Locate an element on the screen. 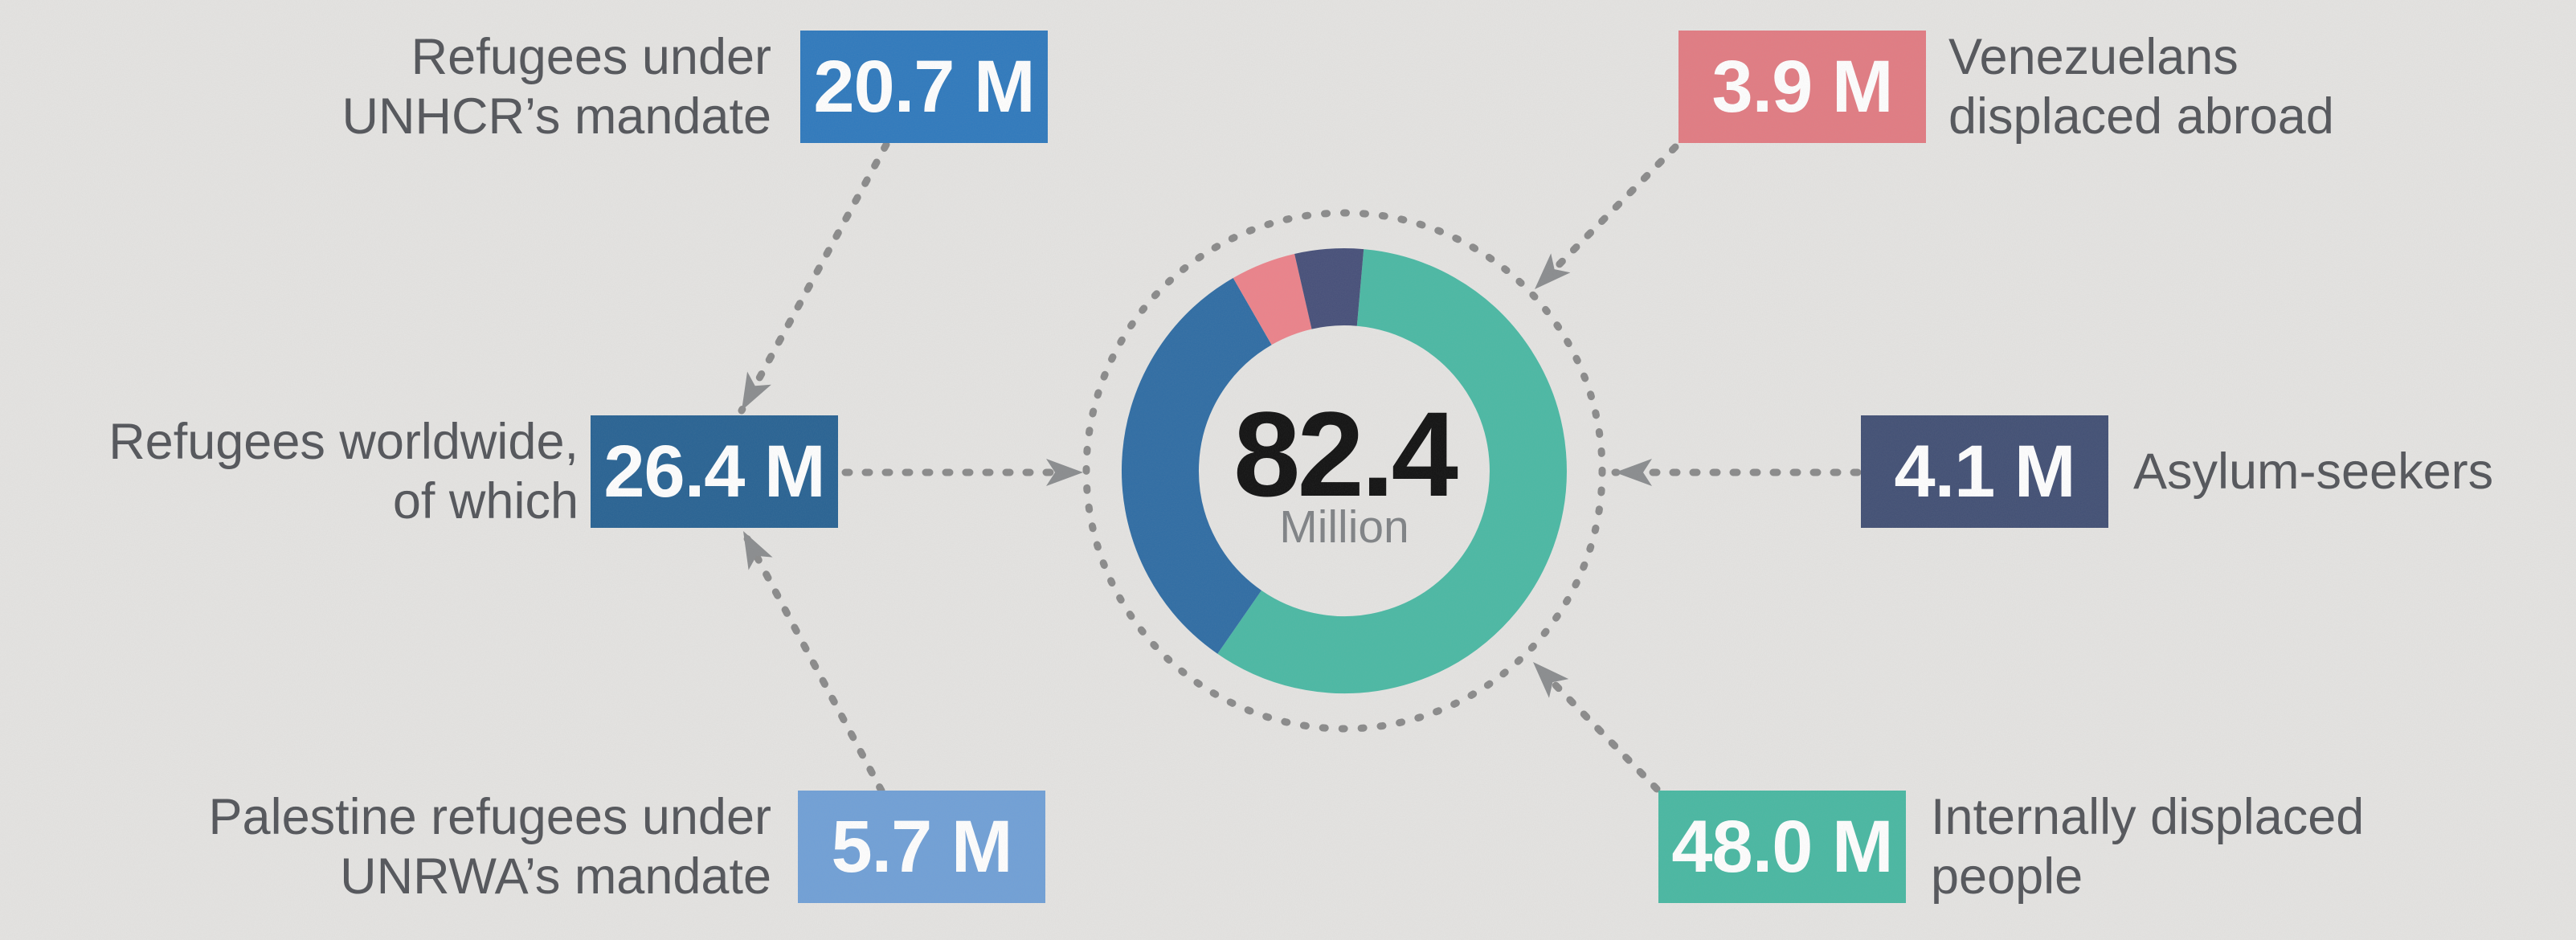 The image size is (2576, 940). badge-venezuelans: 3.9 M is located at coordinates (1802, 87).